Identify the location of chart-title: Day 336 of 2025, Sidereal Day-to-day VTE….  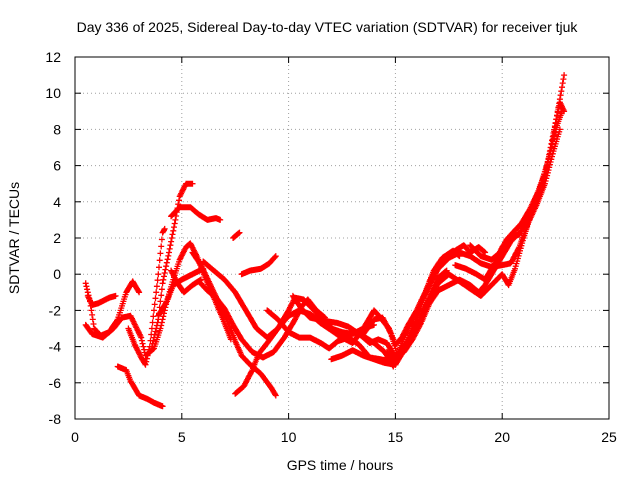
(328, 27).